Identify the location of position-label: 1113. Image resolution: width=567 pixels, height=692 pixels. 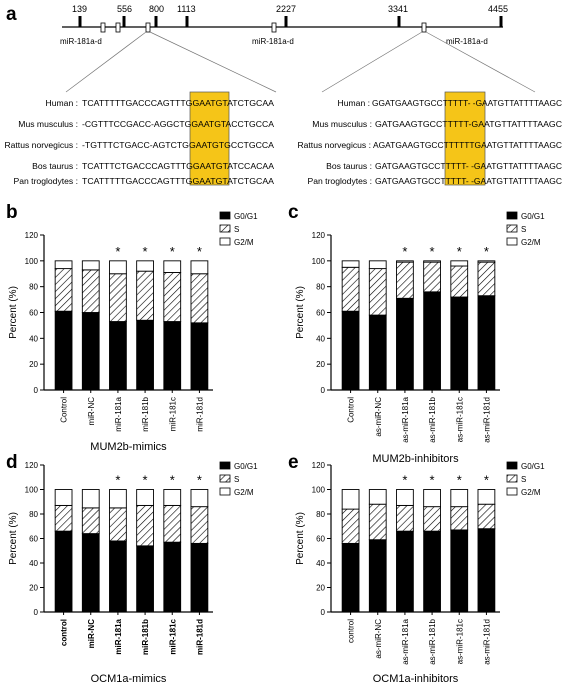
(186, 9).